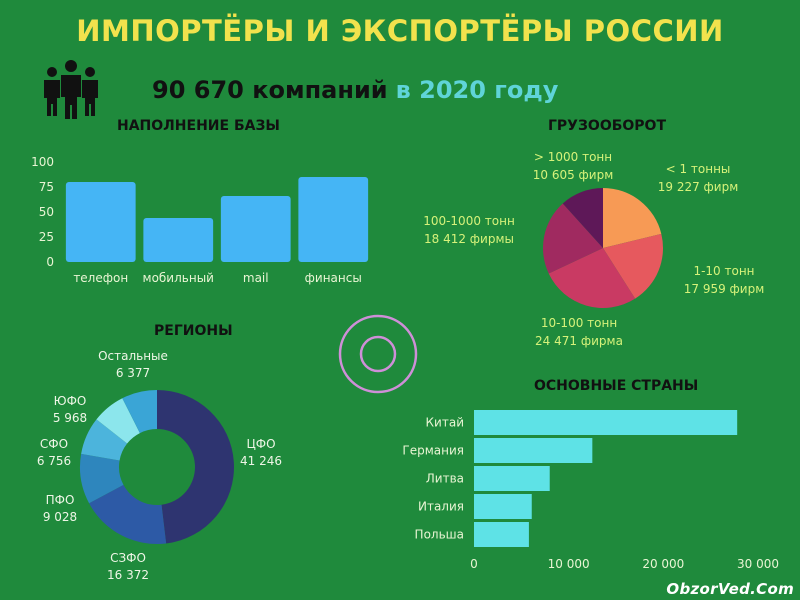  Describe the element at coordinates (133, 373) in the screenshot. I see `region-label-other-value: 6 377` at that location.